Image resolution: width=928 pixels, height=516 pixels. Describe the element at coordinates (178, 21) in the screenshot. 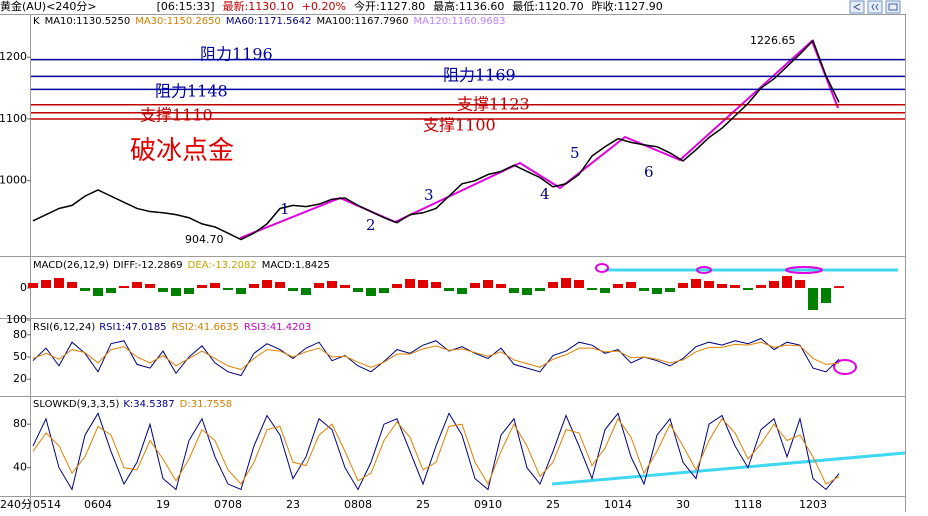

I see `indicator-value: MA30:1150.2650` at that location.